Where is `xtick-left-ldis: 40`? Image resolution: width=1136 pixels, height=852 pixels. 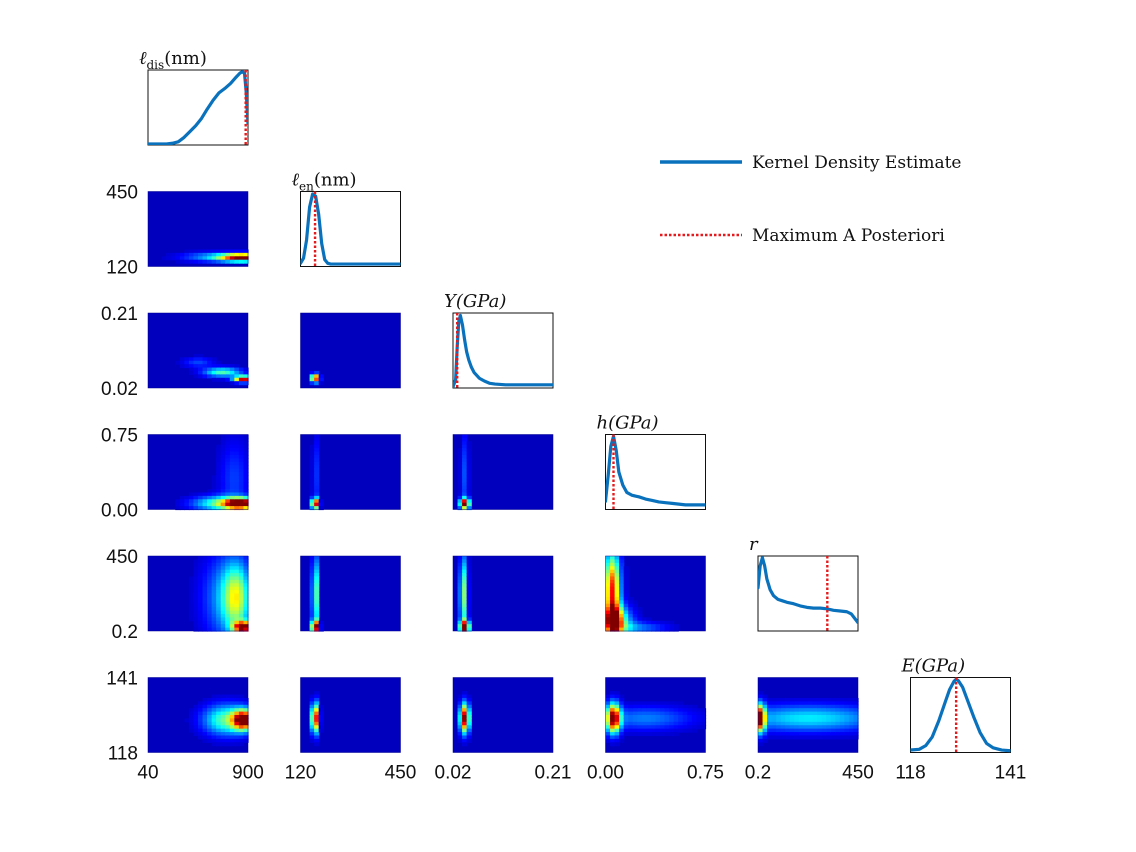 xtick-left-ldis: 40 is located at coordinates (147, 773).